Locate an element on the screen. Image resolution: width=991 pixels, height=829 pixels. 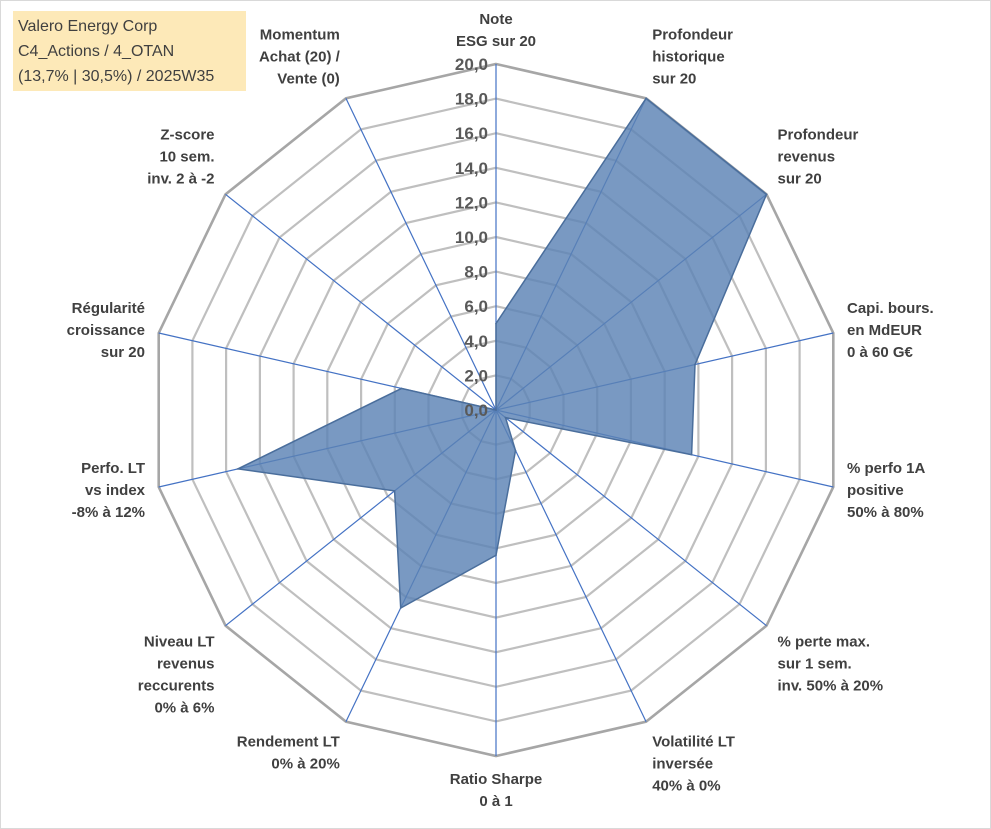
axis-label: % perfo 1A positive 50% à 80% is located at coordinates (886, 490).